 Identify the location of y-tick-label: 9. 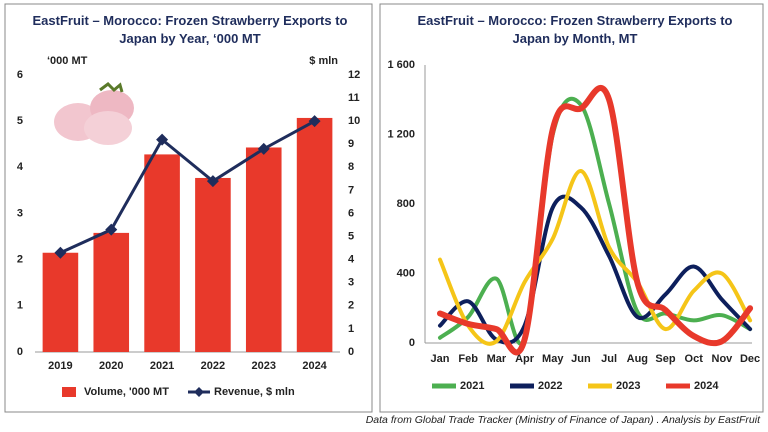
(351, 144).